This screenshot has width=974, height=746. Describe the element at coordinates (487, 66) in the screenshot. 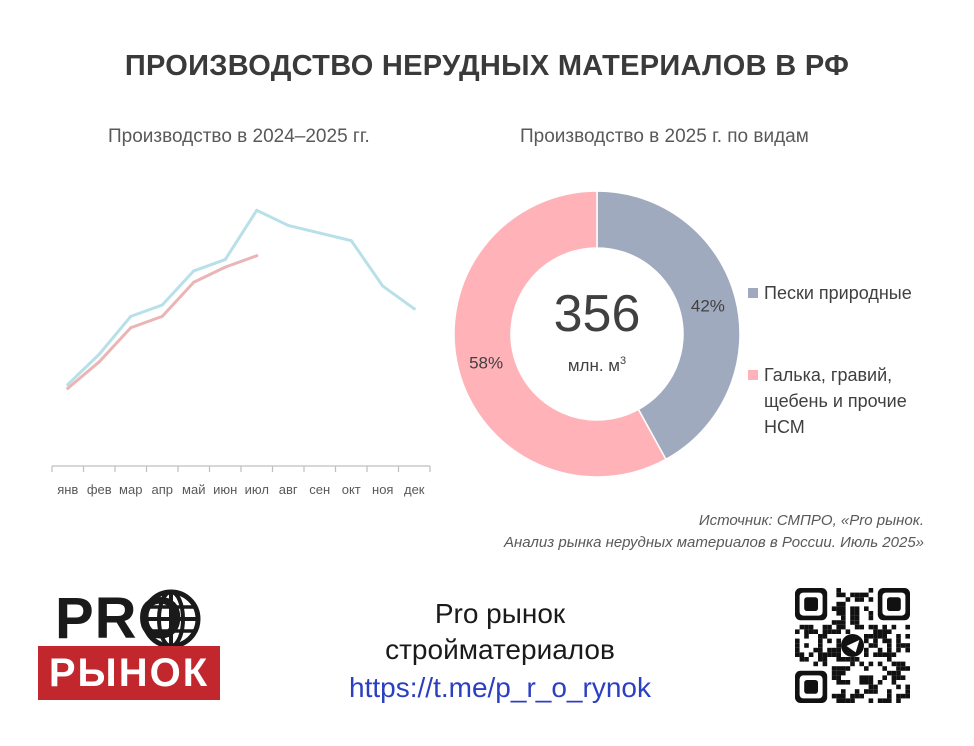

I see `page-title: ПРОИЗВОДСТВО НЕРУДНЫХ МАТЕРИАЛОВ В РФ` at that location.